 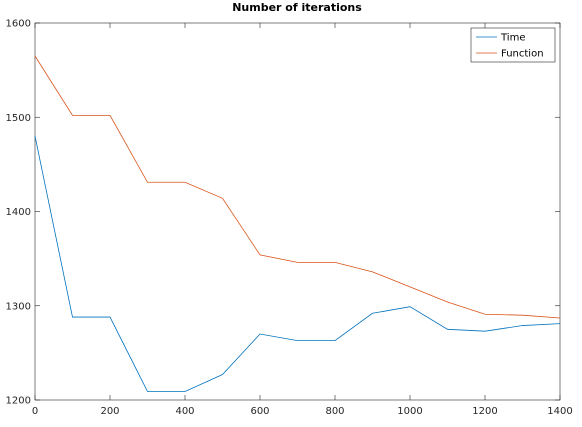 I want to click on y-tick-label: 1200, so click(x=18, y=401).